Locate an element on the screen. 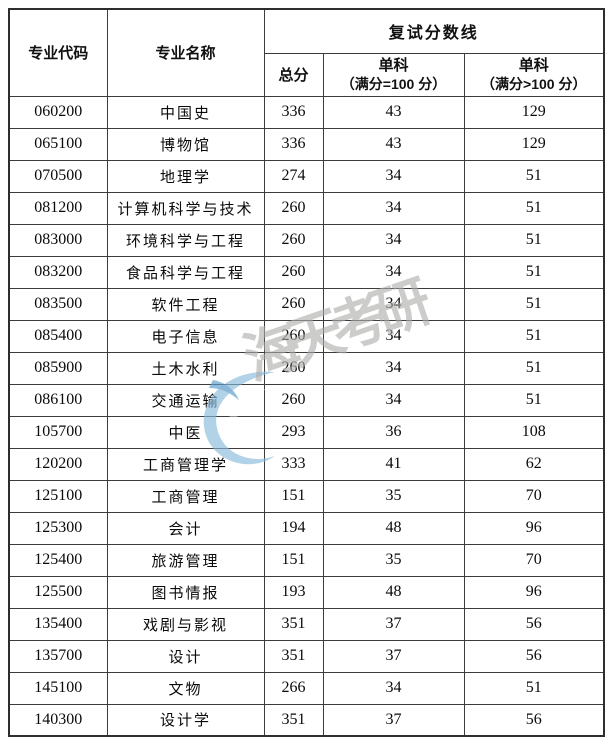 The width and height of the screenshot is (610, 743). cell-major-code: 085400 is located at coordinates (58, 336).